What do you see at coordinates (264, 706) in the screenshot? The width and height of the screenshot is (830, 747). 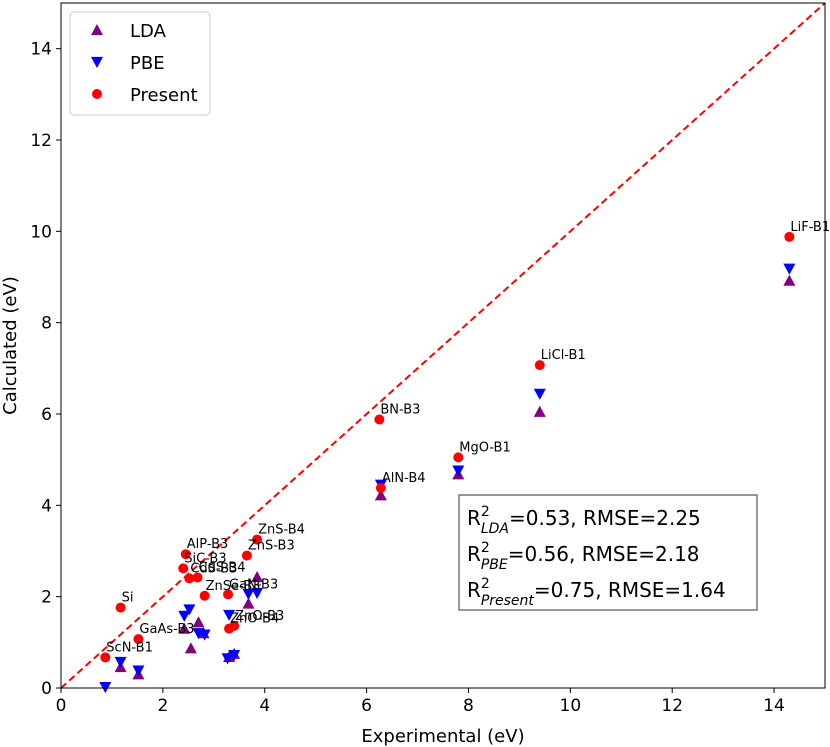 I see `x-tick-label: 4` at bounding box center [264, 706].